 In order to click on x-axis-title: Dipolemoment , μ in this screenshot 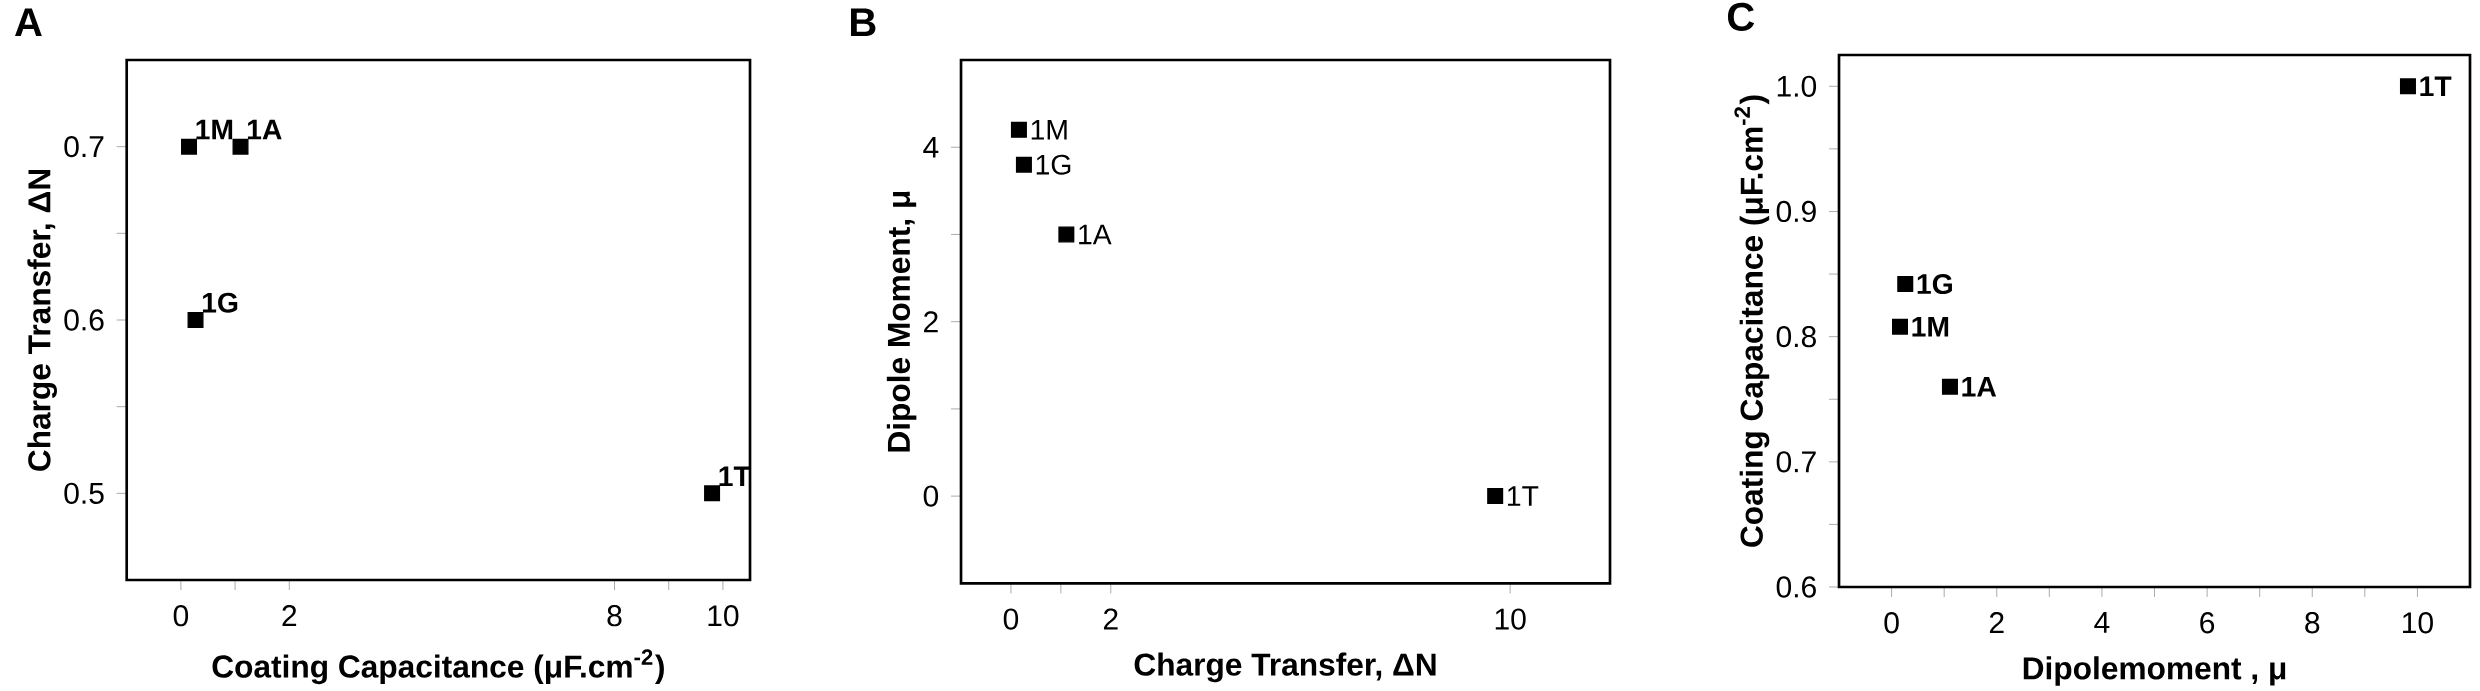, I will do `click(2154, 671)`.